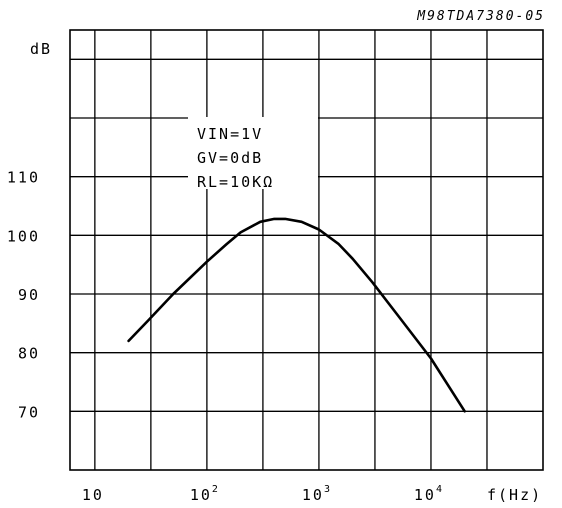 This screenshot has width=562, height=508. I want to click on annotation-box, so click(253, 153).